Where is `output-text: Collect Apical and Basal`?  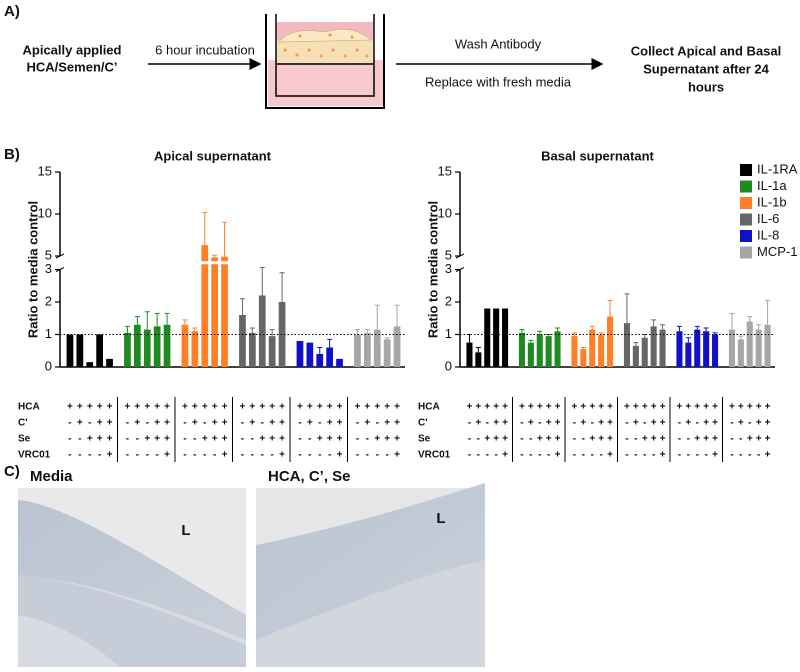 output-text: Collect Apical and Basal is located at coordinates (706, 50).